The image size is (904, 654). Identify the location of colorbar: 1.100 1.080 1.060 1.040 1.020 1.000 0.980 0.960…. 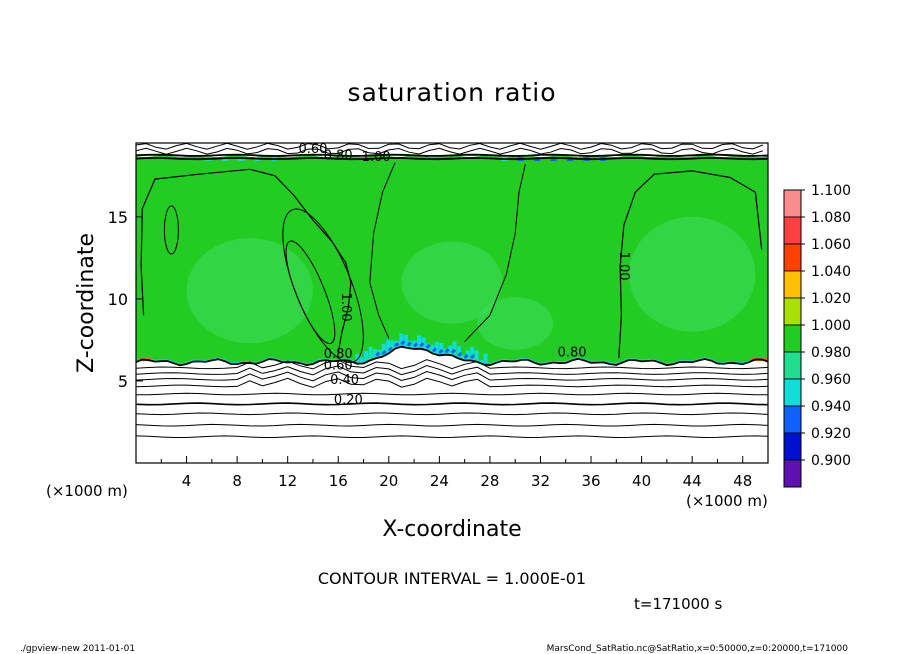
(817, 335).